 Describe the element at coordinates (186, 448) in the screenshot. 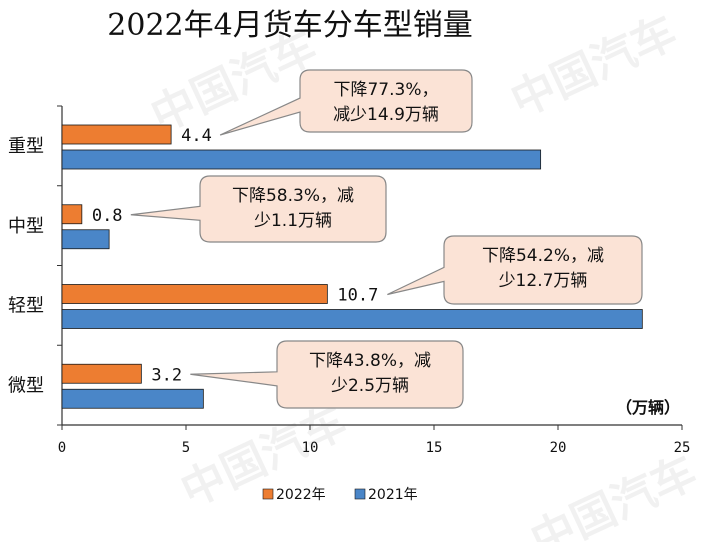

I see `x-tick-label: 5` at that location.